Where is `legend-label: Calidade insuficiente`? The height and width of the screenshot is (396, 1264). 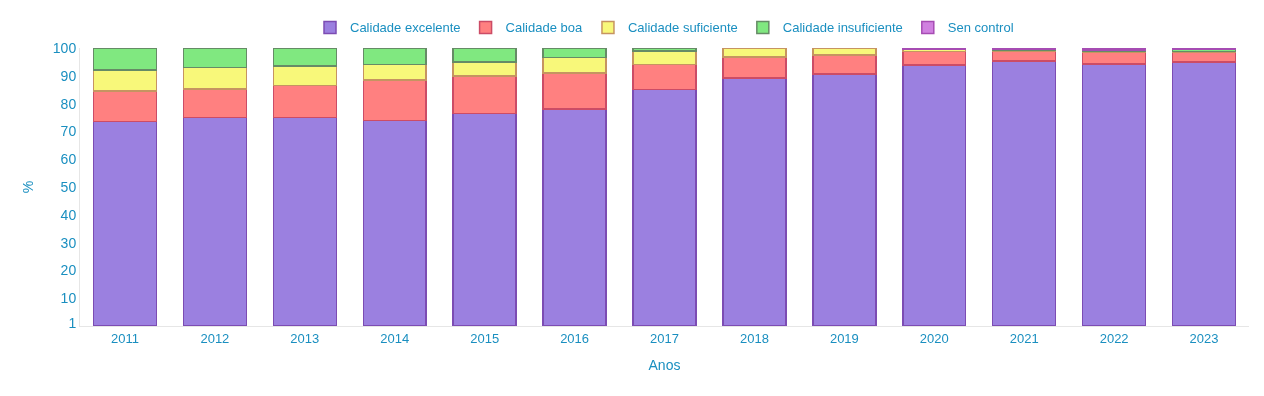 legend-label: Calidade insuficiente is located at coordinates (842, 28).